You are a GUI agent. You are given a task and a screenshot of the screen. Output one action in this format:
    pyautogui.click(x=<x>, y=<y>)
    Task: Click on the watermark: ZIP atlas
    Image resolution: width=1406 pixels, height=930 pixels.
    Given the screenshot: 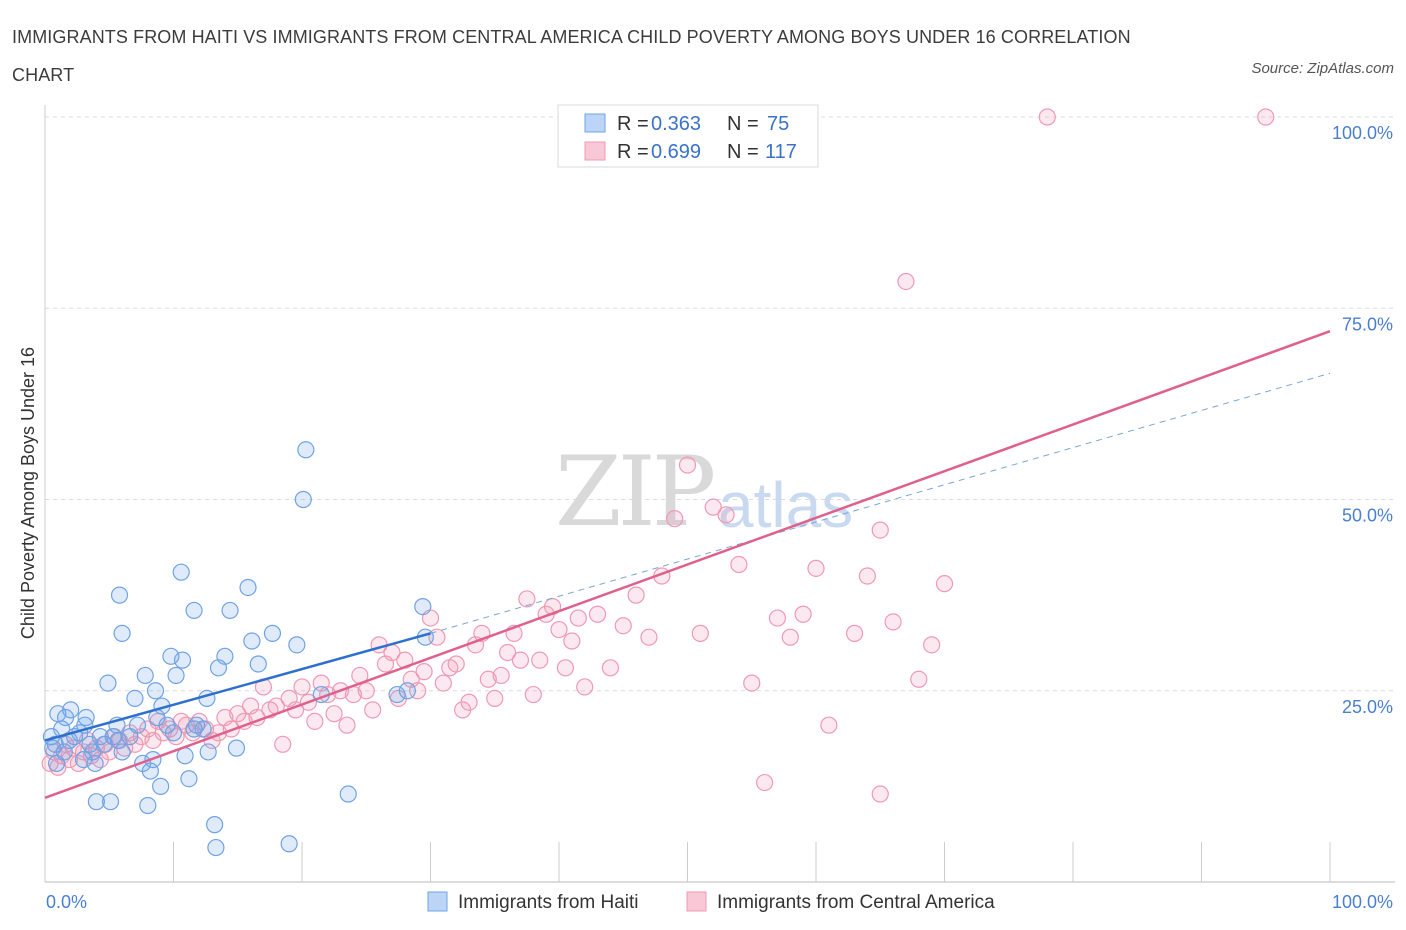 What is the action you would take?
    pyautogui.click(x=704, y=492)
    